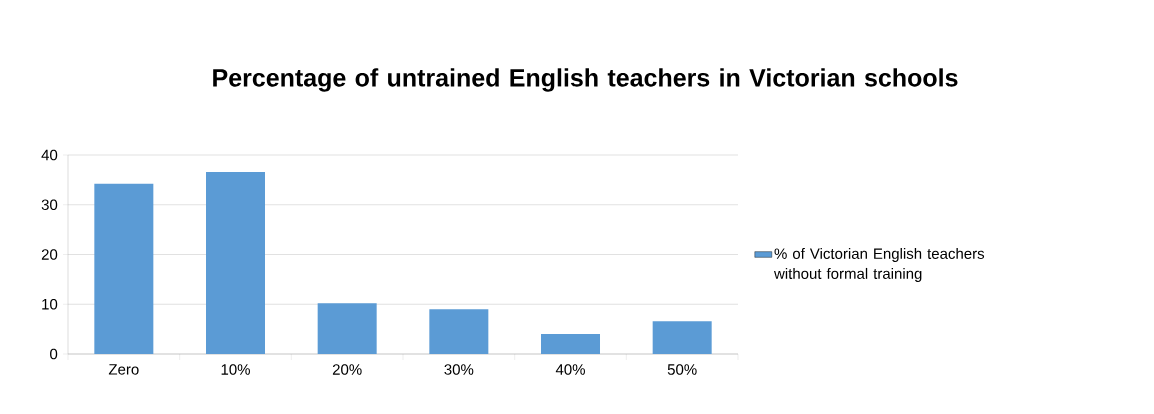  Describe the element at coordinates (235, 369) in the screenshot. I see `x-tick-label: 10%` at that location.